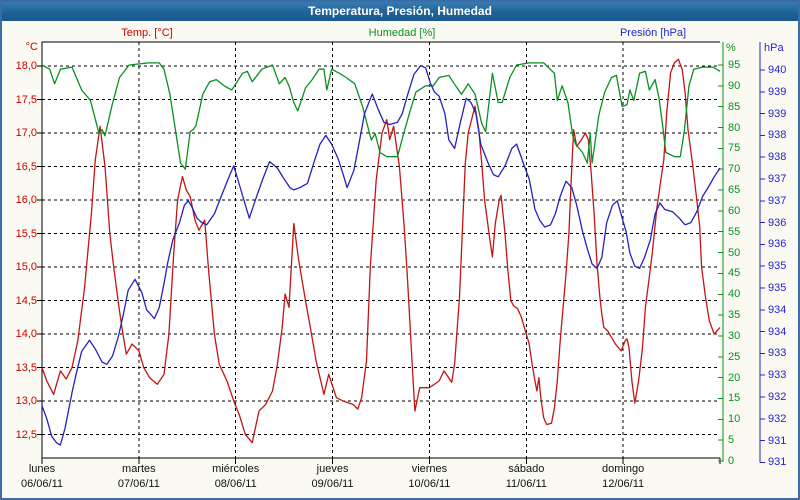  Describe the element at coordinates (26, 401) in the screenshot. I see `temp-tick-label: 13,0` at that location.